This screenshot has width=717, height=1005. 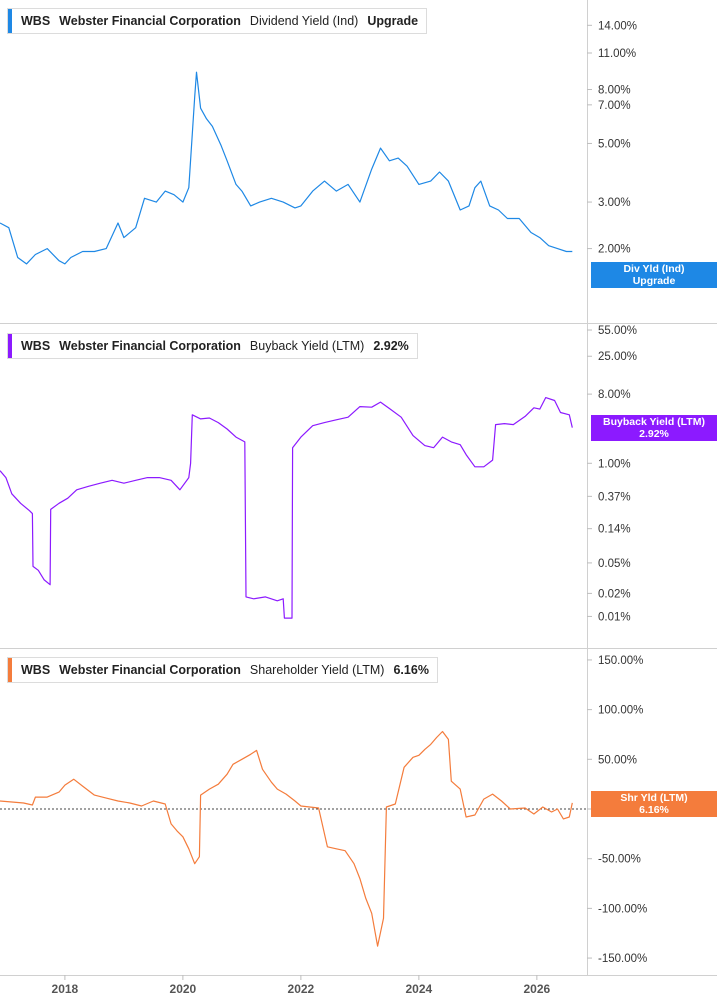 I want to click on tag-value: Upgrade, so click(x=654, y=281).